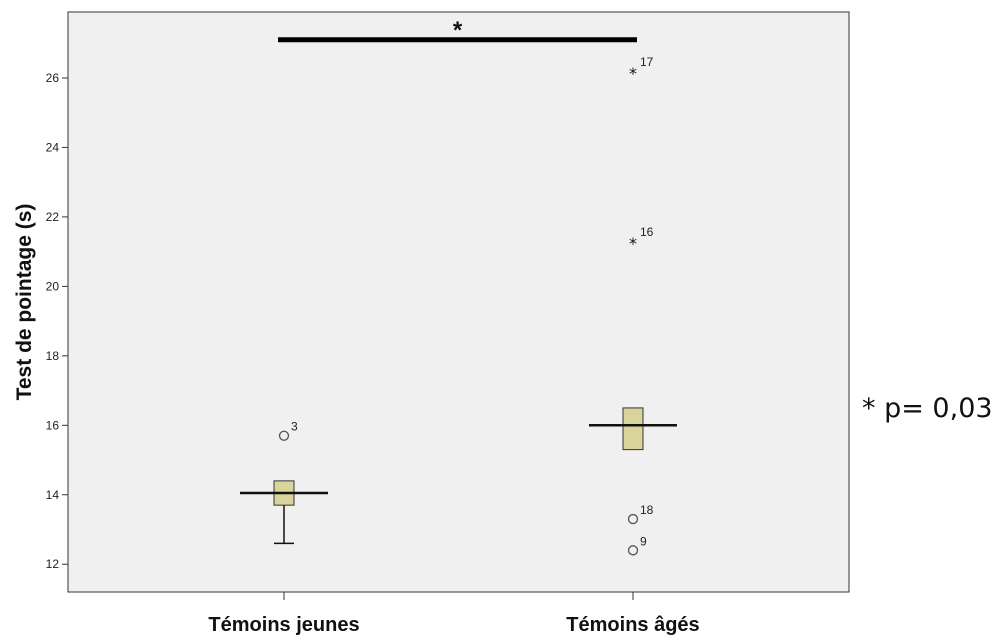 The height and width of the screenshot is (643, 1004). I want to click on outlier-label: 18, so click(647, 510).